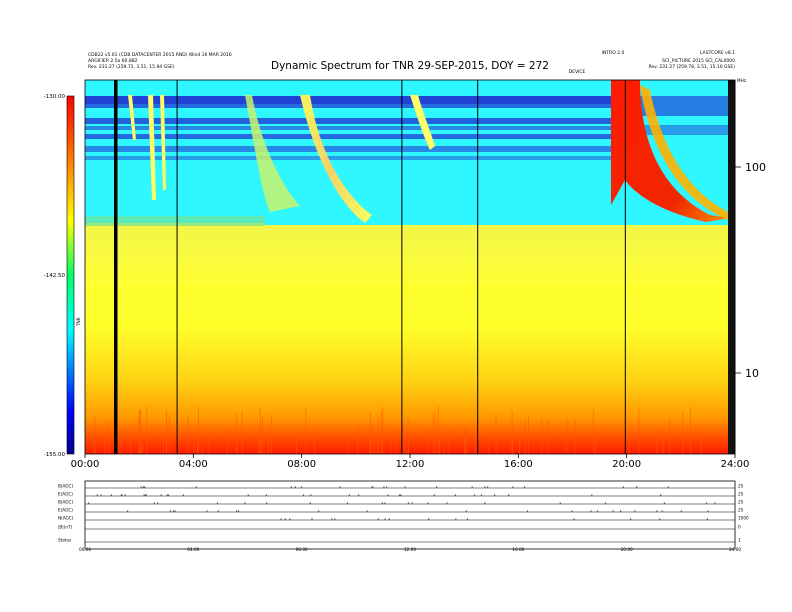 This screenshot has height=612, width=792. What do you see at coordinates (752, 373) in the screenshot?
I see `right-axis-tick-10: 10` at bounding box center [752, 373].